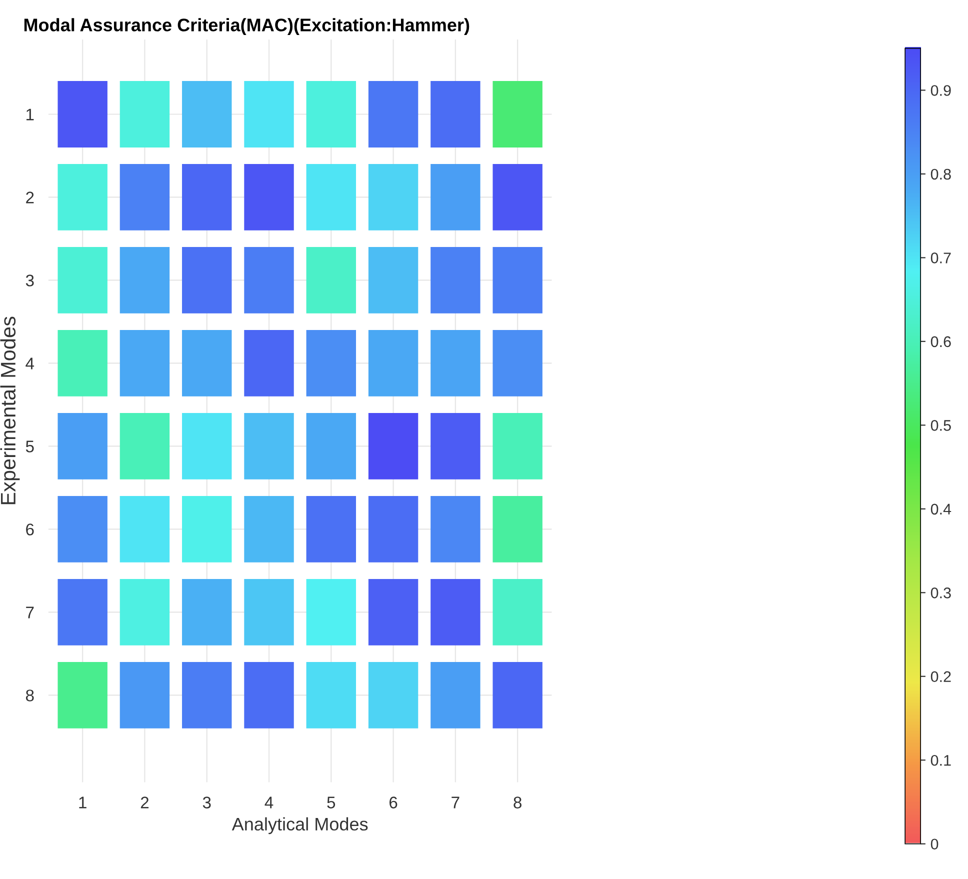  What do you see at coordinates (30, 114) in the screenshot?
I see `y-tick-label: 1` at bounding box center [30, 114].